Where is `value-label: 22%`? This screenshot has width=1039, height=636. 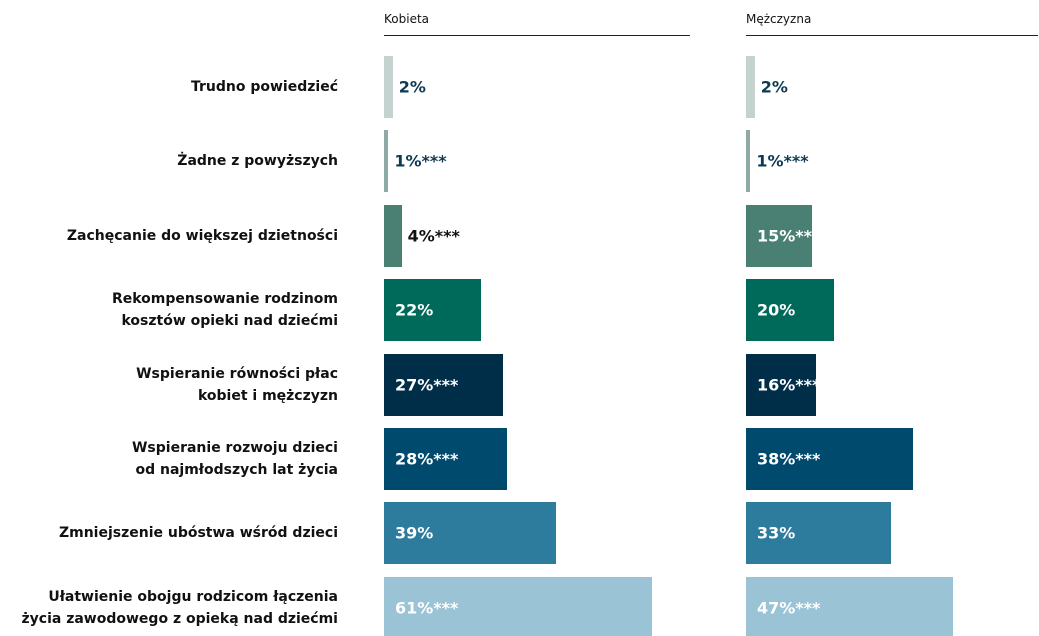
value-label: 22% is located at coordinates (414, 310).